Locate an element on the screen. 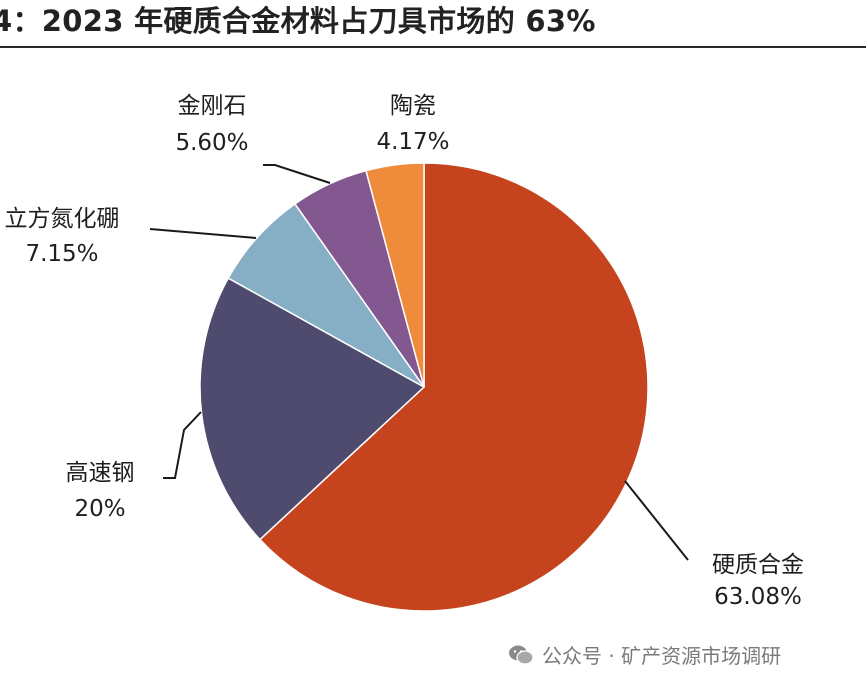 Image resolution: width=866 pixels, height=686 pixels. slice-value-3: 7.15% is located at coordinates (61, 254).